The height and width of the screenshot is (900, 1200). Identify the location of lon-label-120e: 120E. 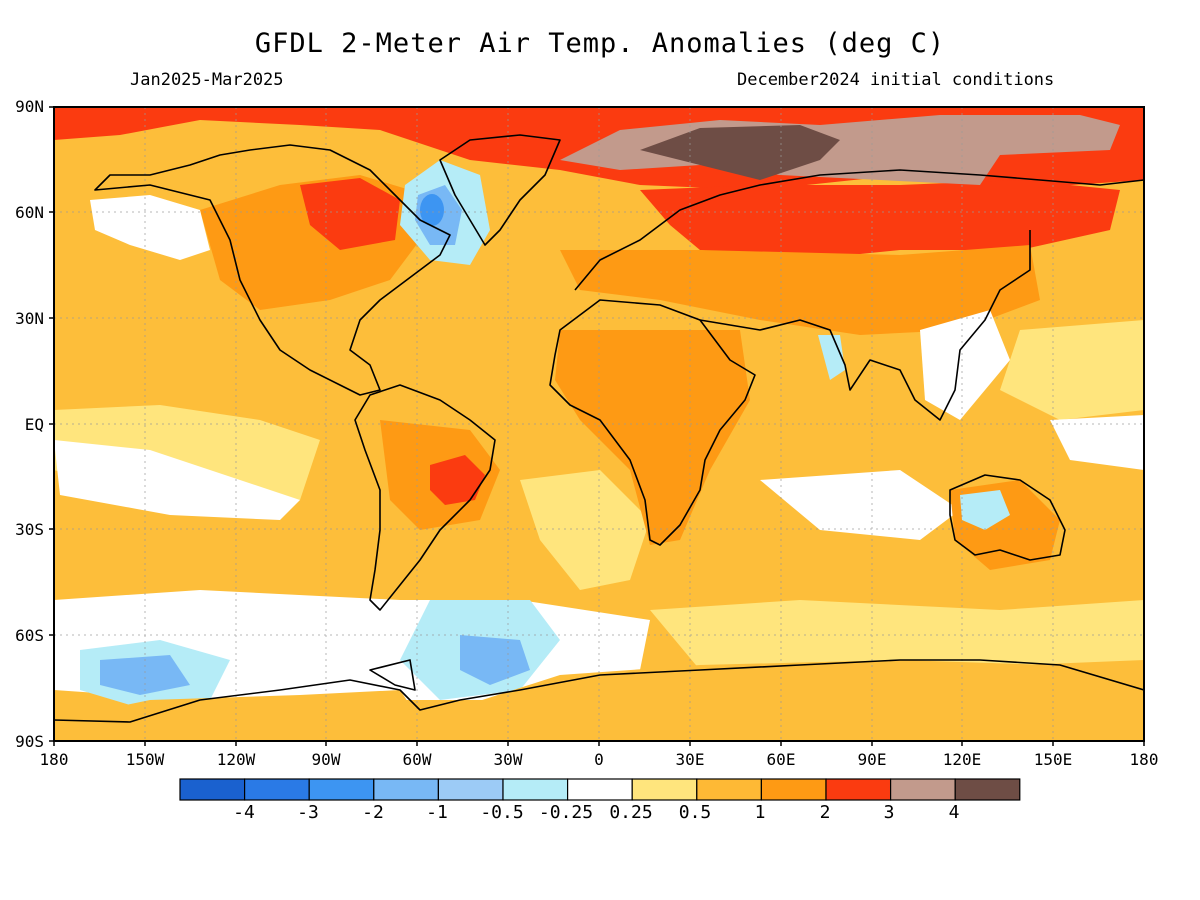
(962, 759).